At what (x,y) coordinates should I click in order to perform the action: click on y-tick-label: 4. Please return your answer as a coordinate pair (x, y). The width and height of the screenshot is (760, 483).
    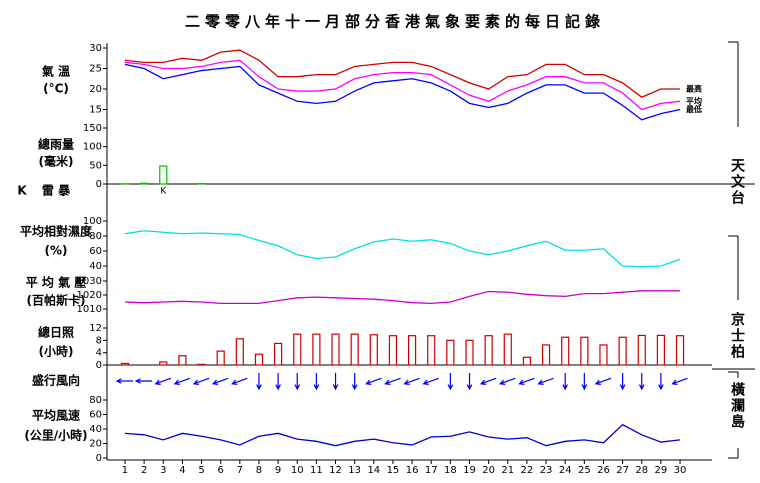
    Looking at the image, I should click on (99, 353).